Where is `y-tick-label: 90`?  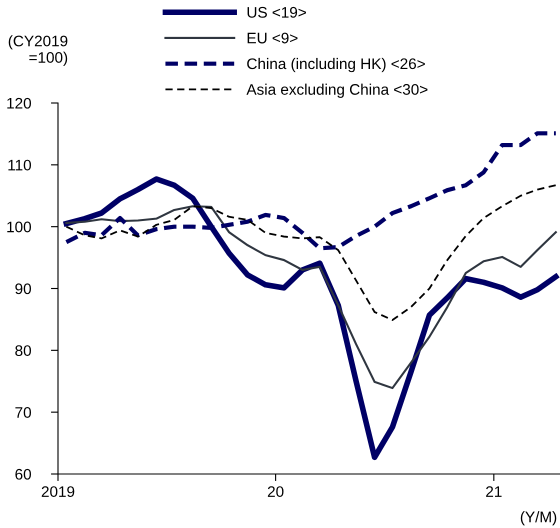
y-tick-label: 90 is located at coordinates (23, 288).